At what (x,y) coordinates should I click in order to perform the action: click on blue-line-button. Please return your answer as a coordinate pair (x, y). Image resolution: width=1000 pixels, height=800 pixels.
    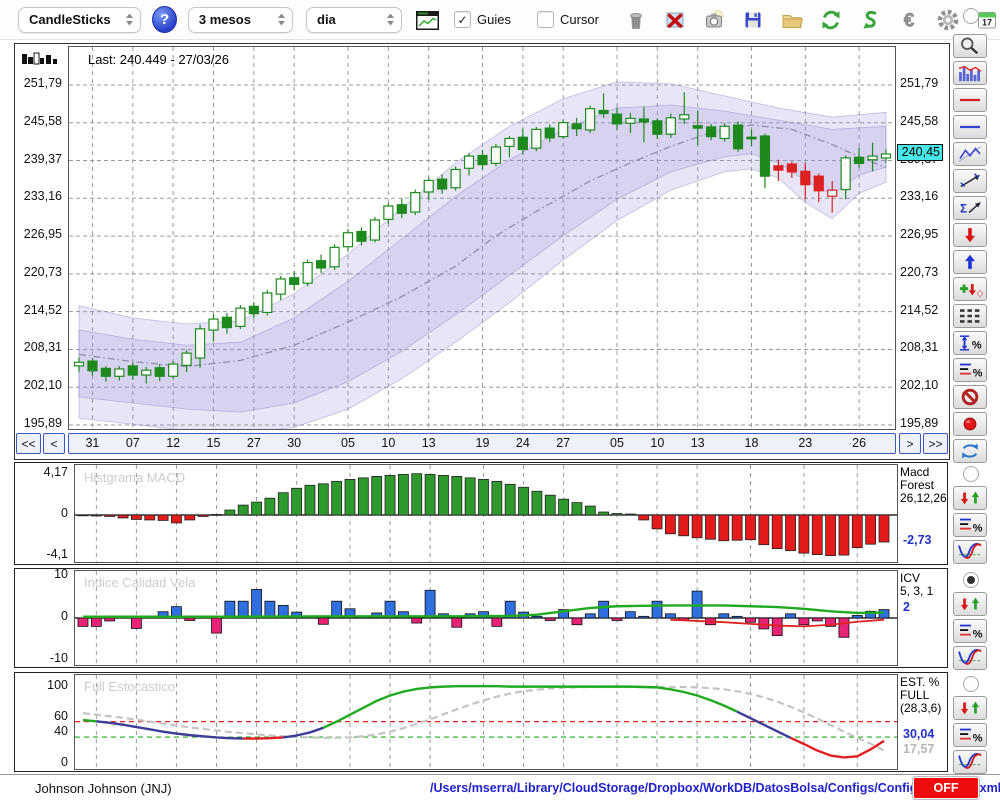
    Looking at the image, I should click on (970, 127).